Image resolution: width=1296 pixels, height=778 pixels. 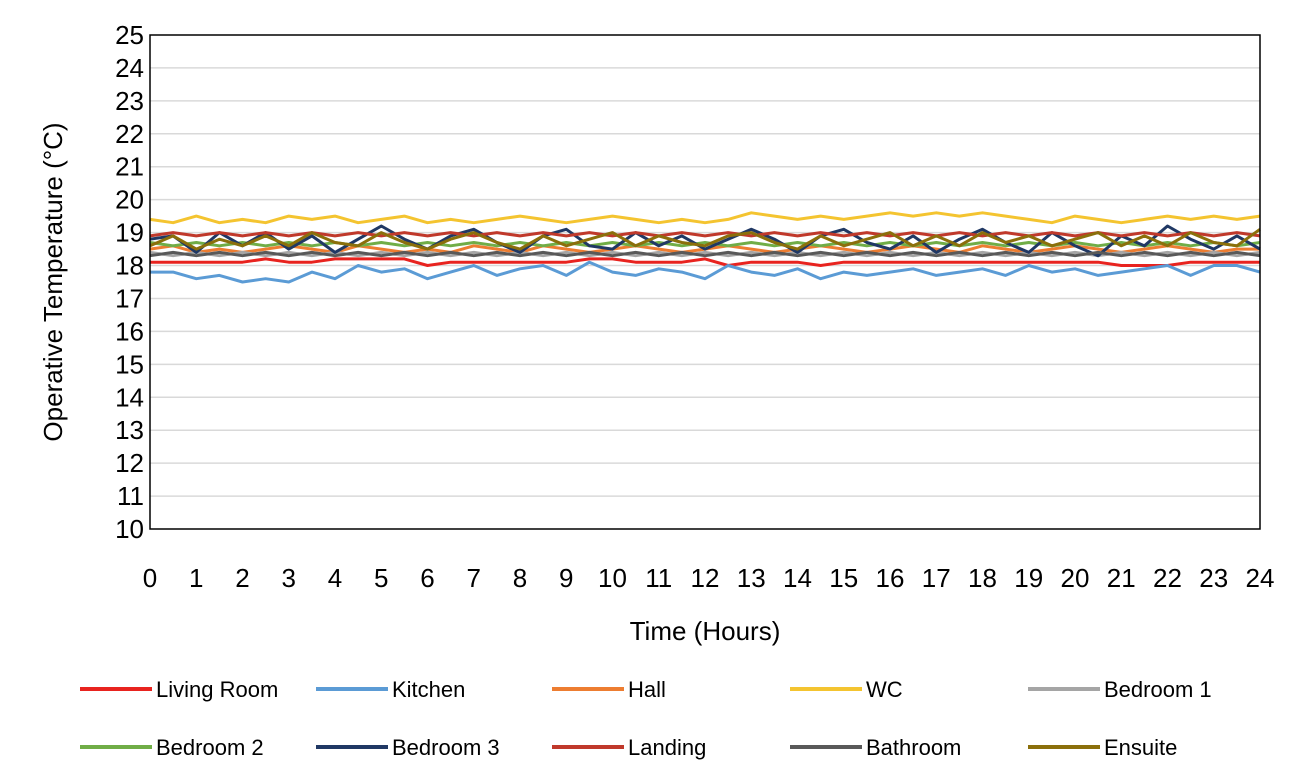 I want to click on legend-item: Bedroom 3, so click(x=408, y=747).